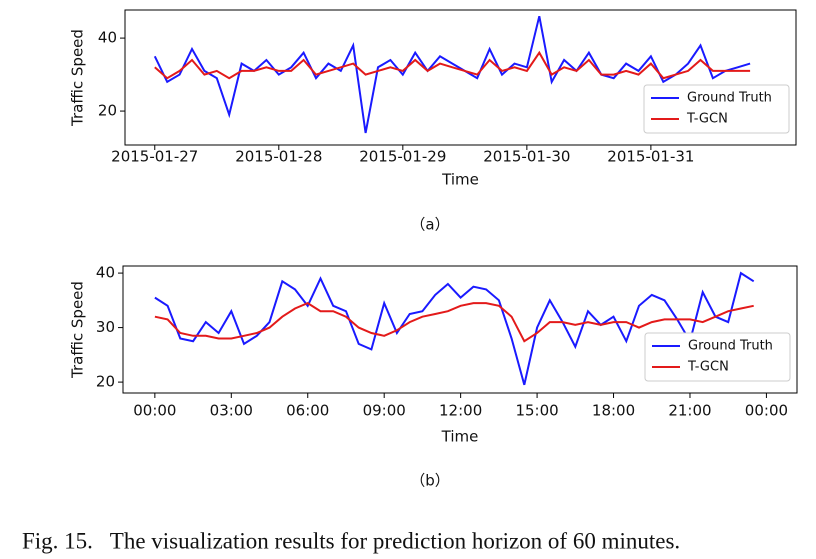 This screenshot has width=816, height=559. What do you see at coordinates (689, 411) in the screenshot?
I see `x-tick-label: 21:00` at bounding box center [689, 411].